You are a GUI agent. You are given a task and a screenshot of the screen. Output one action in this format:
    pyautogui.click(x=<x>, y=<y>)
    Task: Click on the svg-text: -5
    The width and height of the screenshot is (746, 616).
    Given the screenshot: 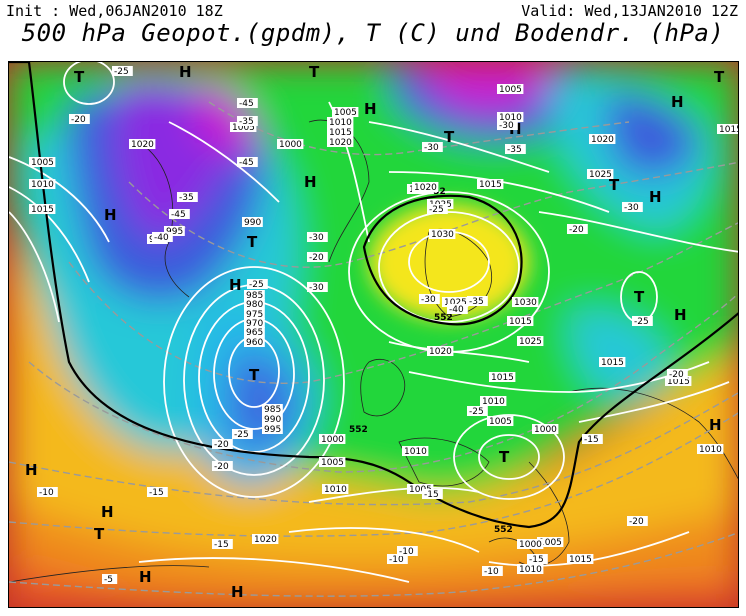 What is the action you would take?
    pyautogui.click(x=108, y=580)
    